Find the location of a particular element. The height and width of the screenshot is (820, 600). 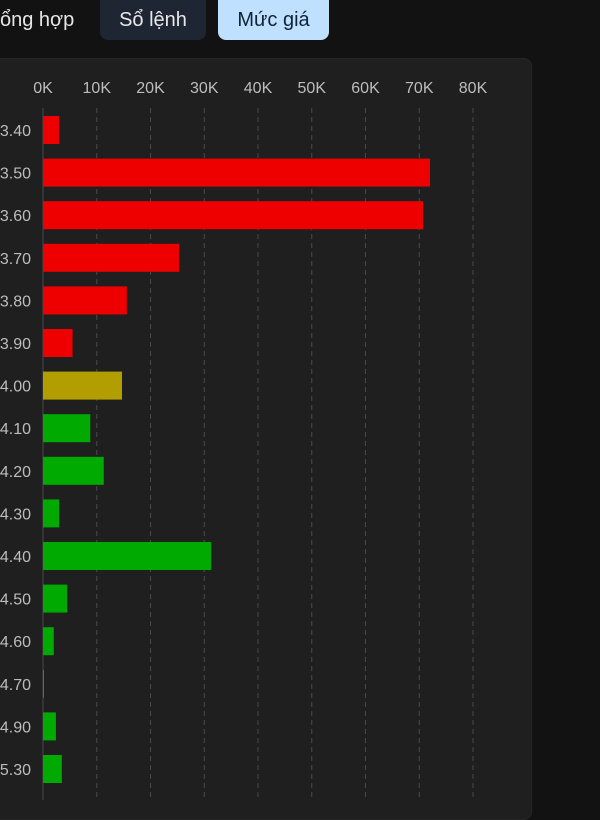

x-tick-label: 10K is located at coordinates (97, 88).